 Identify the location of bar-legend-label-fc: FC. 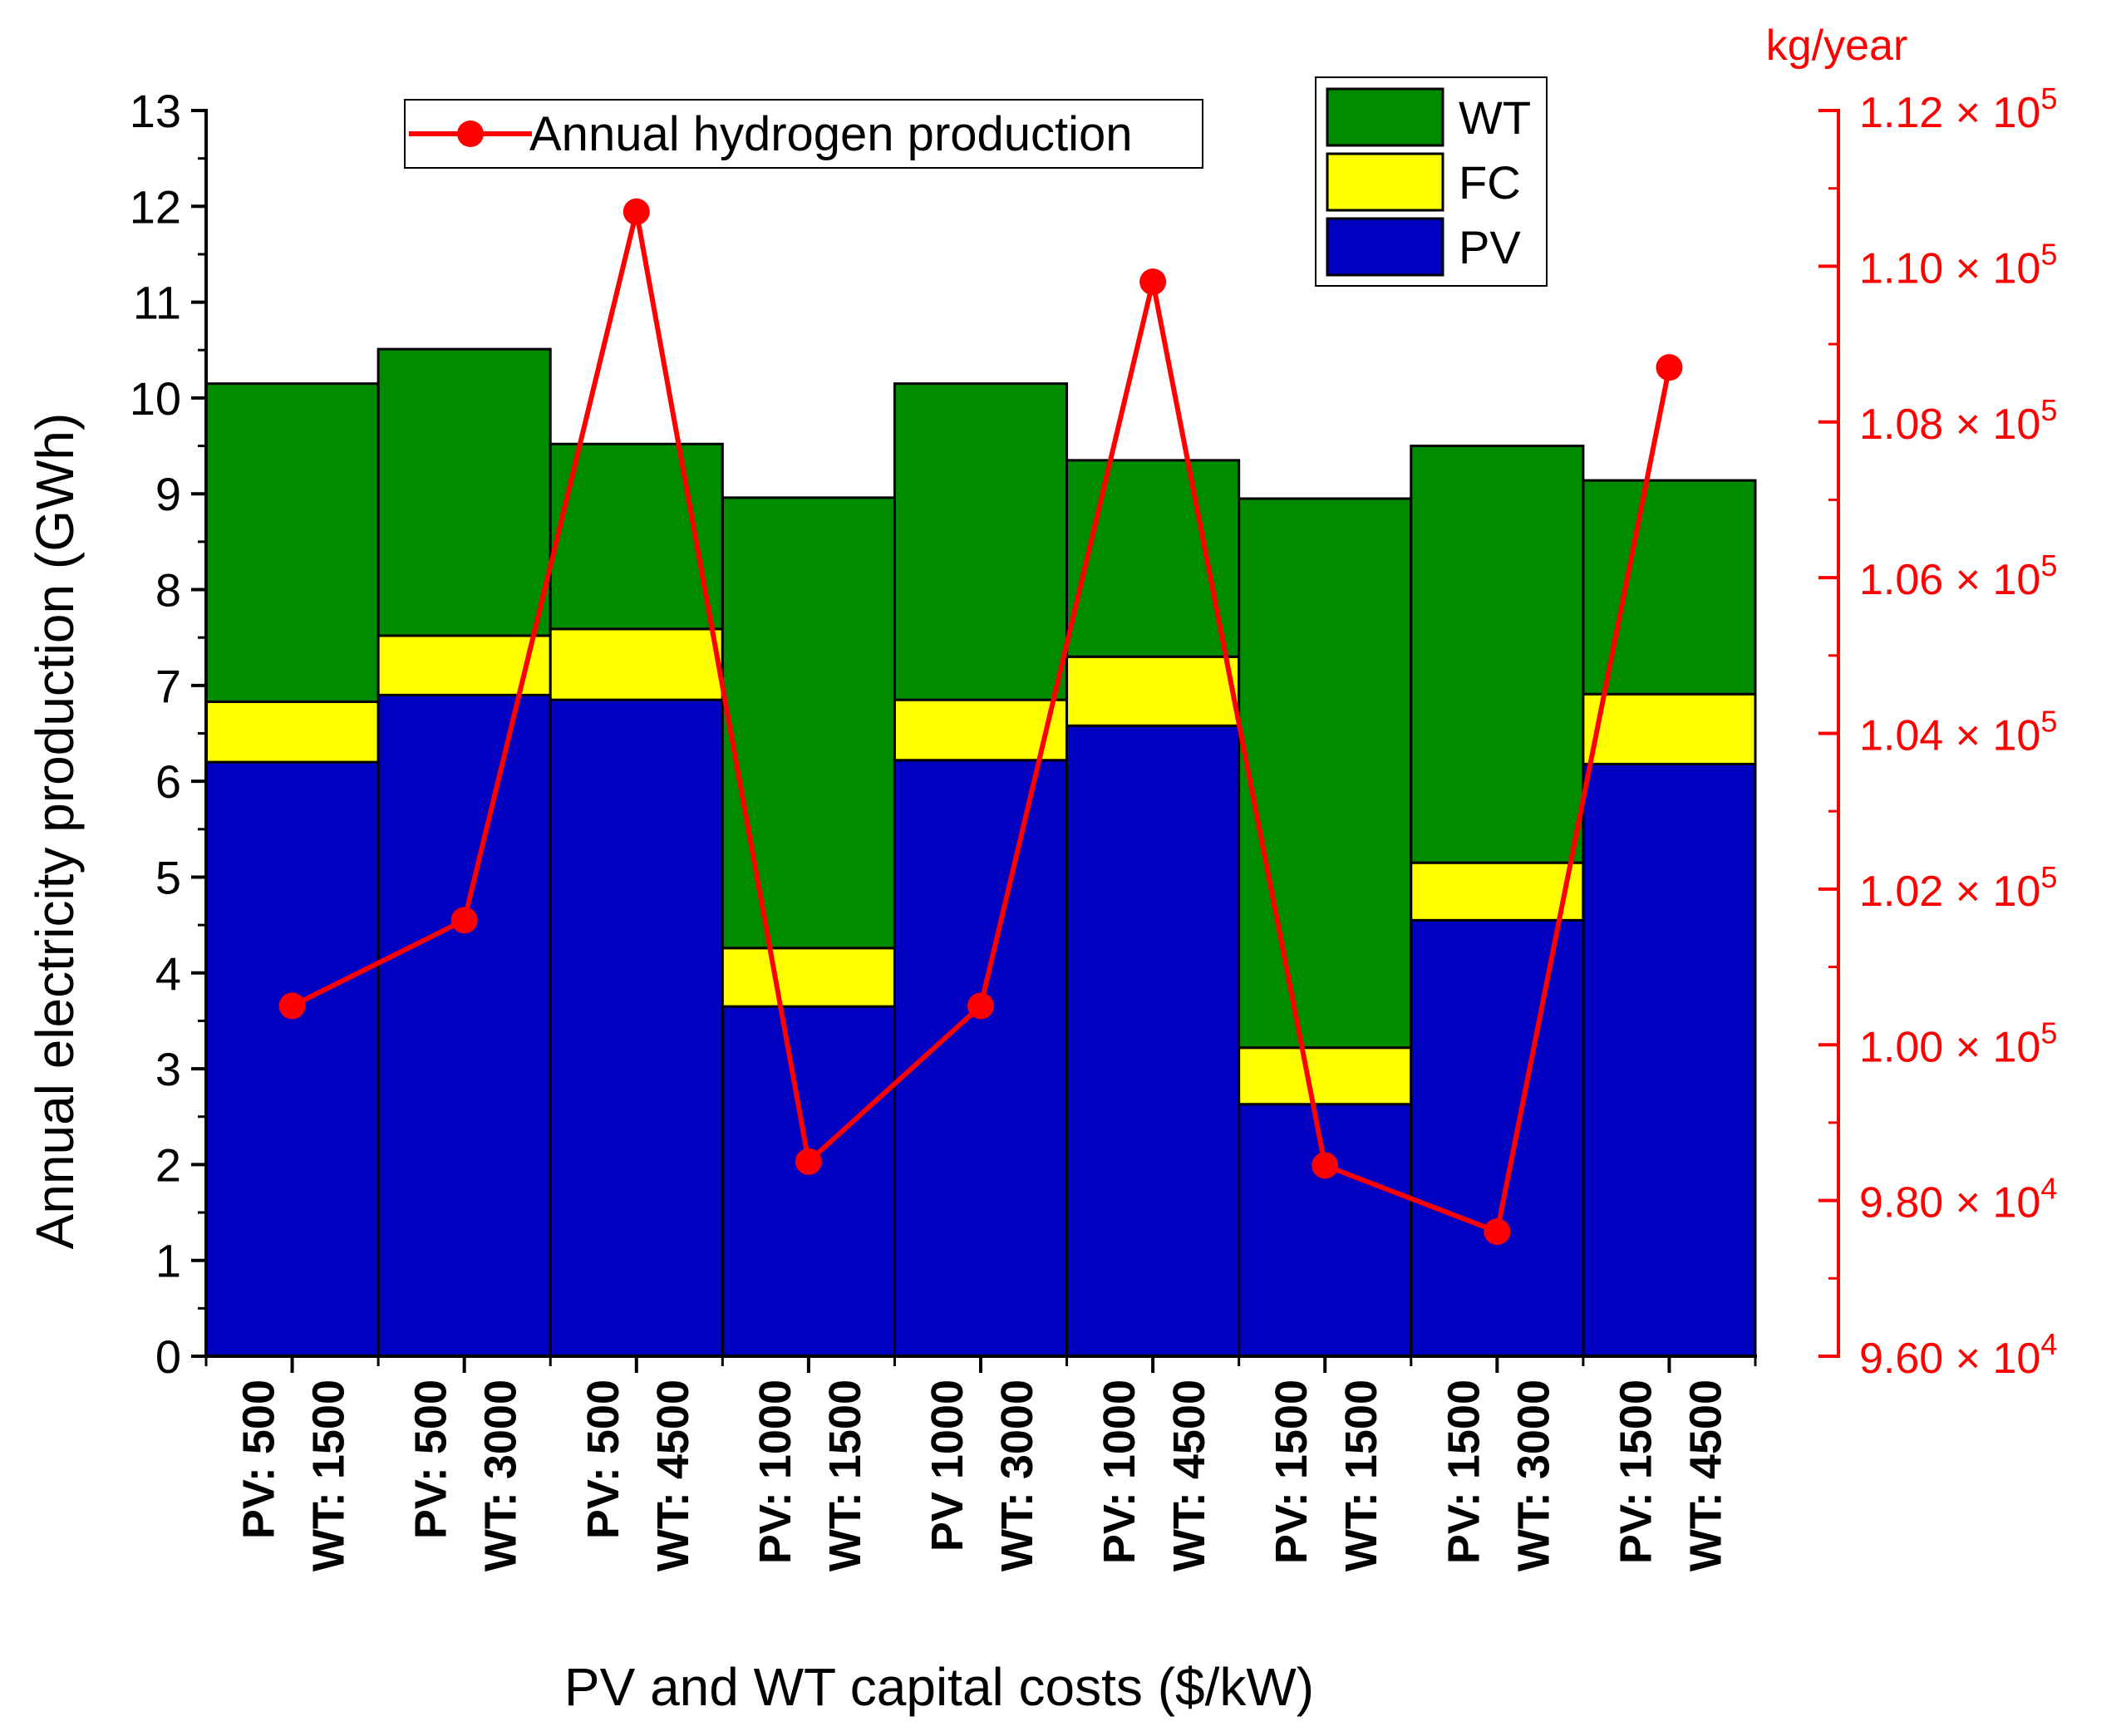
(1490, 182).